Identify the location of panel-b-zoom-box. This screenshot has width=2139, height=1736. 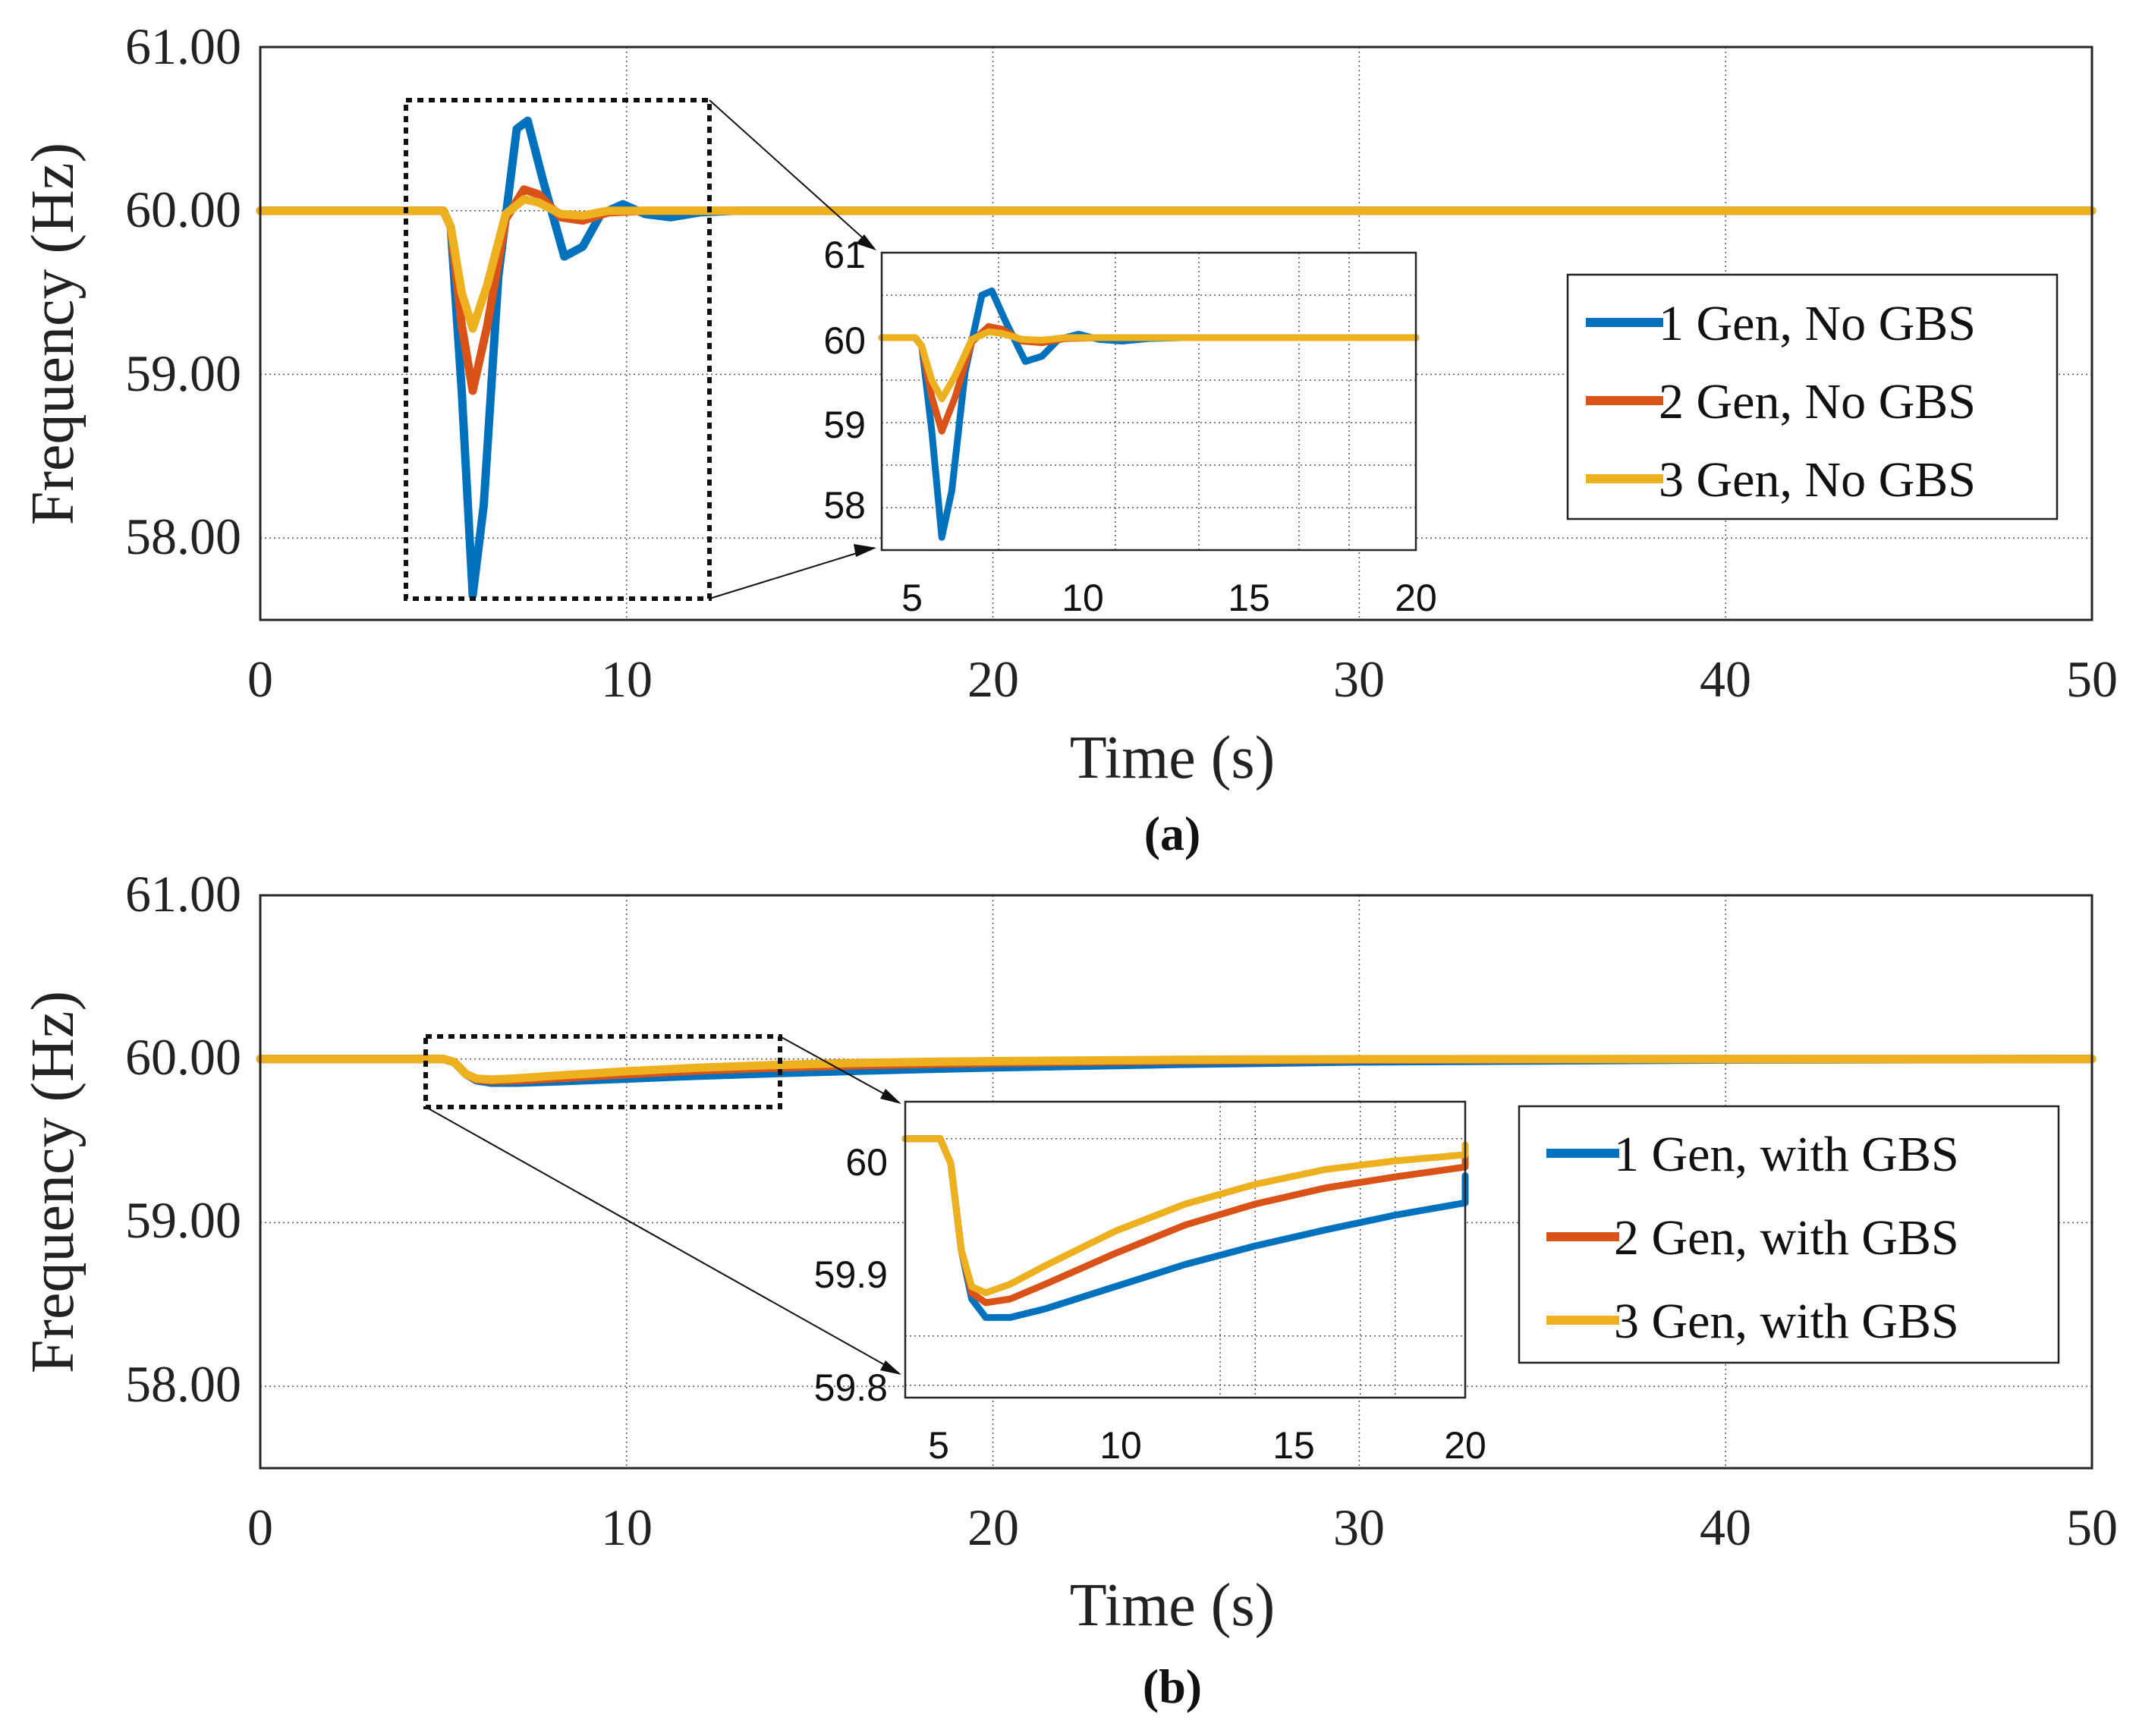
(602, 1072).